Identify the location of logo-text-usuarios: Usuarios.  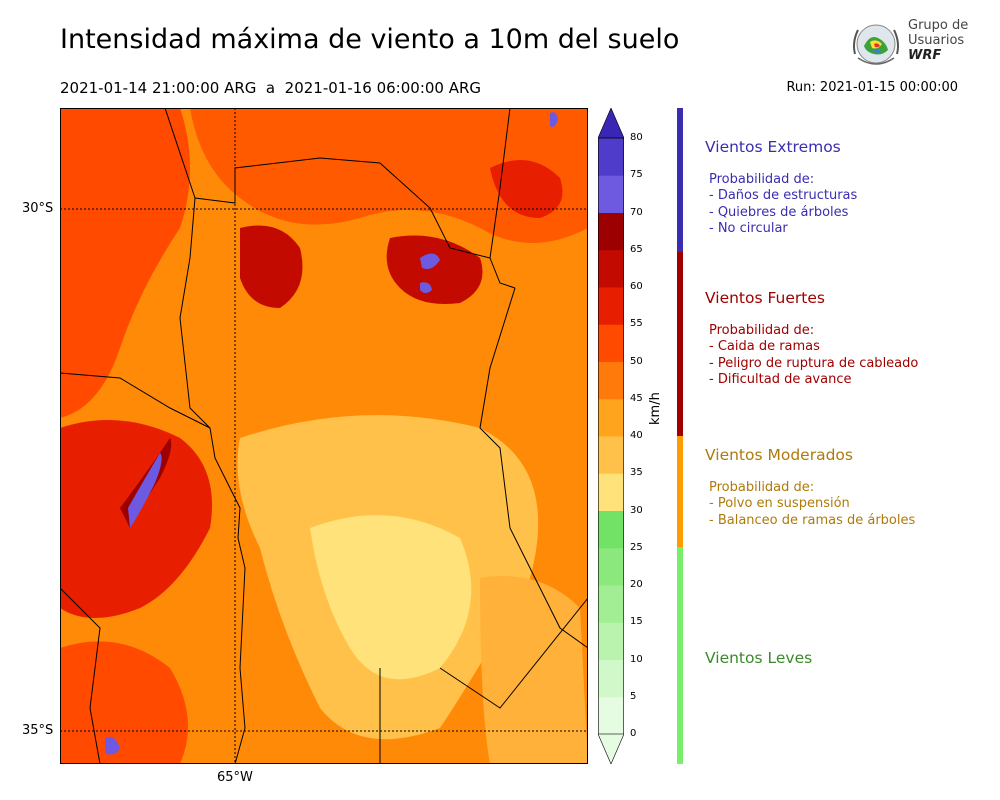
(936, 40).